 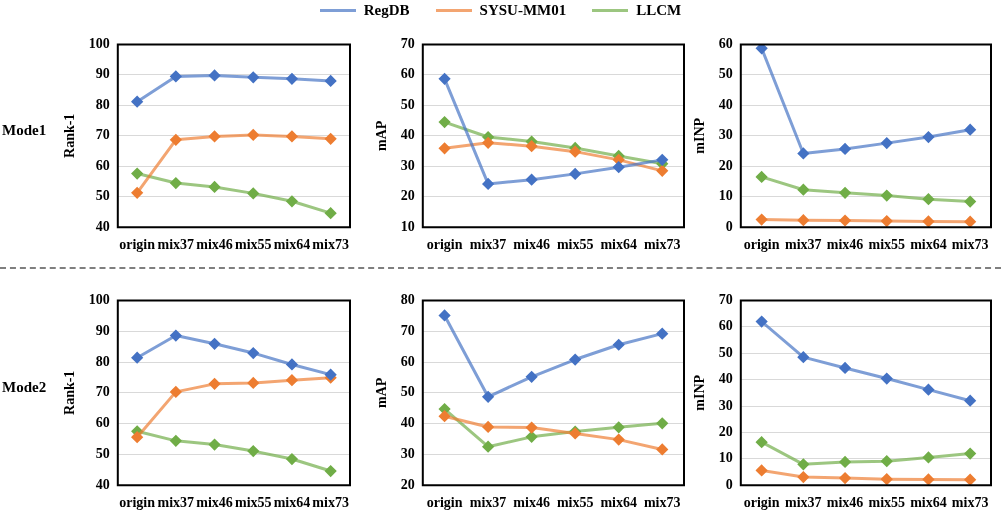 What do you see at coordinates (523, 10) in the screenshot?
I see `legend-label: SYSU-MM01` at bounding box center [523, 10].